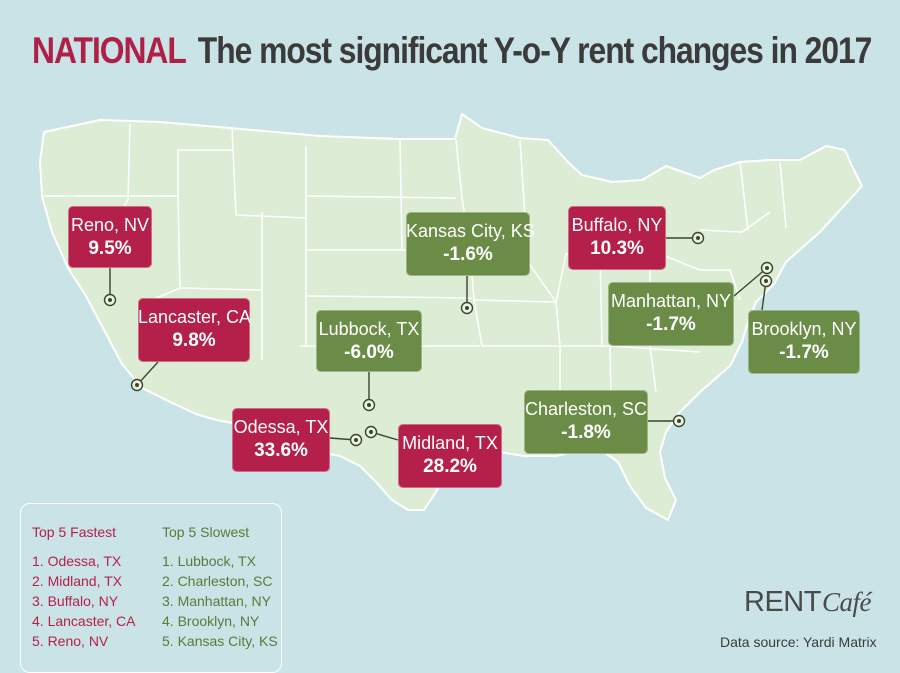  I want to click on marker-label-midland: Midland, TX 28.2%, so click(450, 456).